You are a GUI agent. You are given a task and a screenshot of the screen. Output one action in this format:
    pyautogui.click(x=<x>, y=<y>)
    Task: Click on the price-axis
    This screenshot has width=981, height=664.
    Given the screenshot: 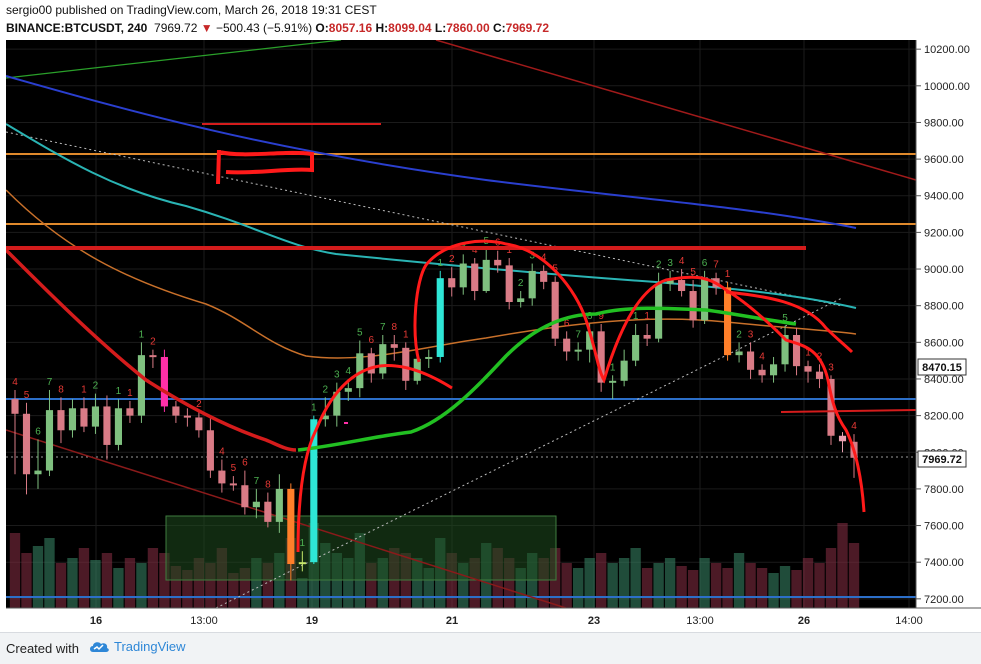 What is the action you would take?
    pyautogui.click(x=949, y=324)
    